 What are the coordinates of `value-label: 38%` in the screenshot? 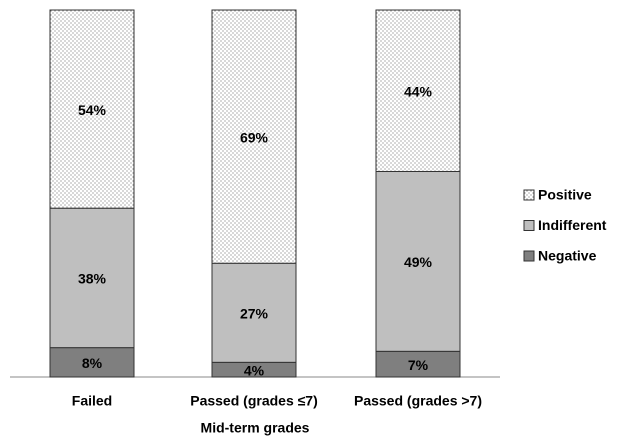 It's located at (92, 279).